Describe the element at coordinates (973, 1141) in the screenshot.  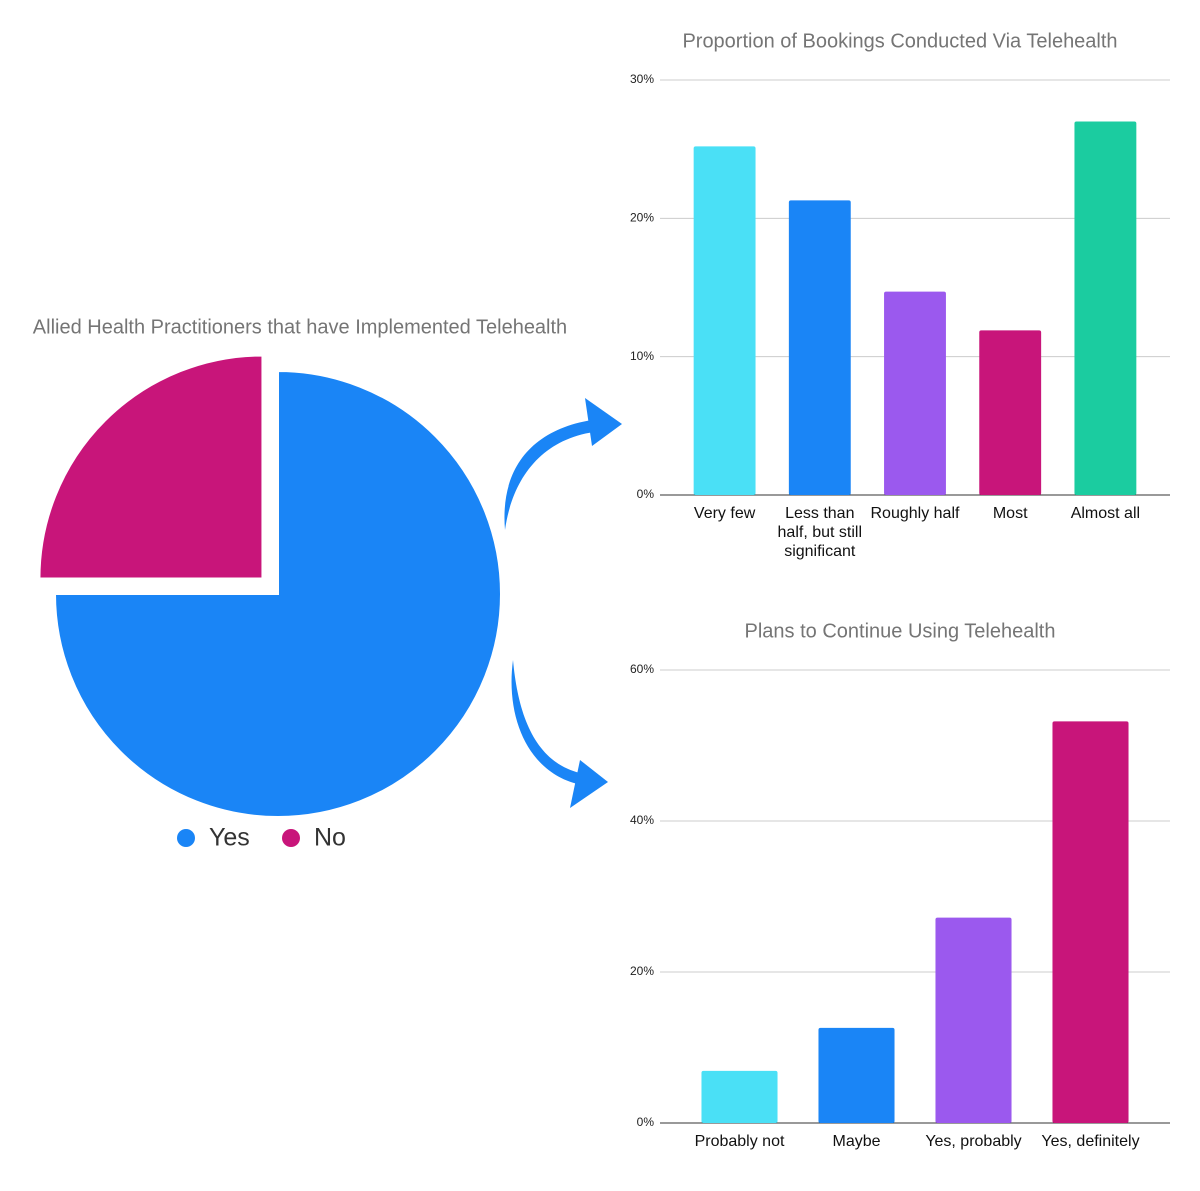
I see `x-tick-label: Yes, probably` at that location.